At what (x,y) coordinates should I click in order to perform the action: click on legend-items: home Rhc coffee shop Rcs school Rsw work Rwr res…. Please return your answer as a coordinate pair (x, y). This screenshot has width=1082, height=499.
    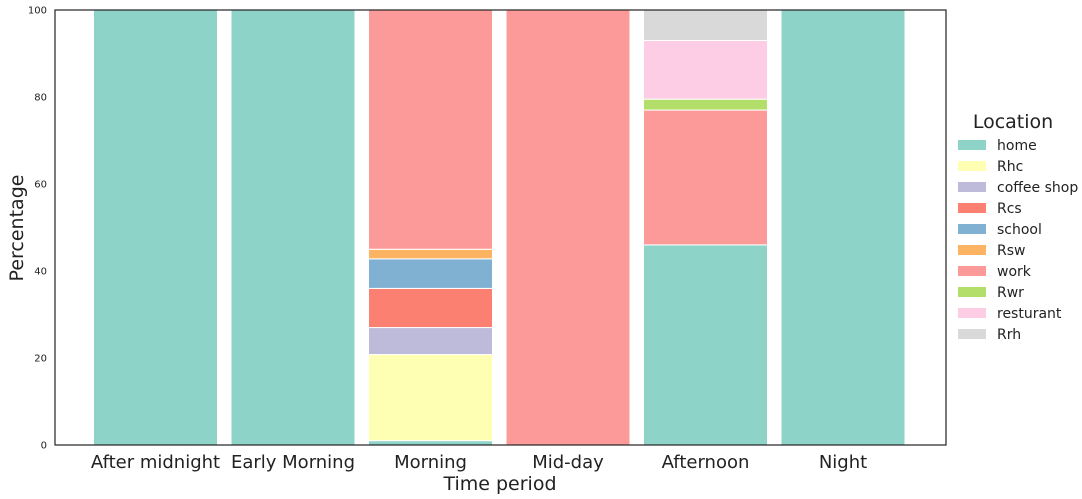
    Looking at the image, I should click on (1018, 240).